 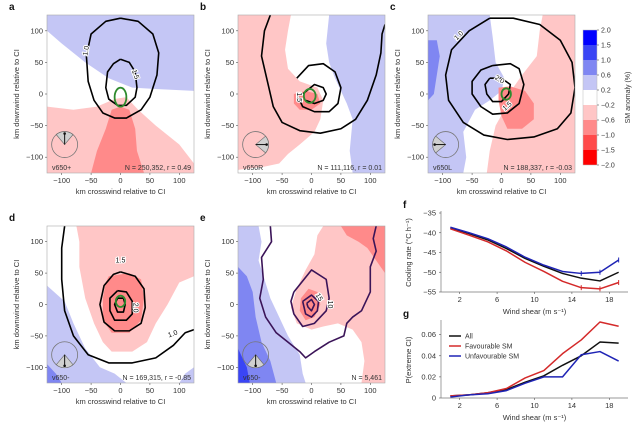 What do you see at coordinates (608, 121) in the screenshot?
I see `colorbar-tick-label: −0.6` at bounding box center [608, 121].